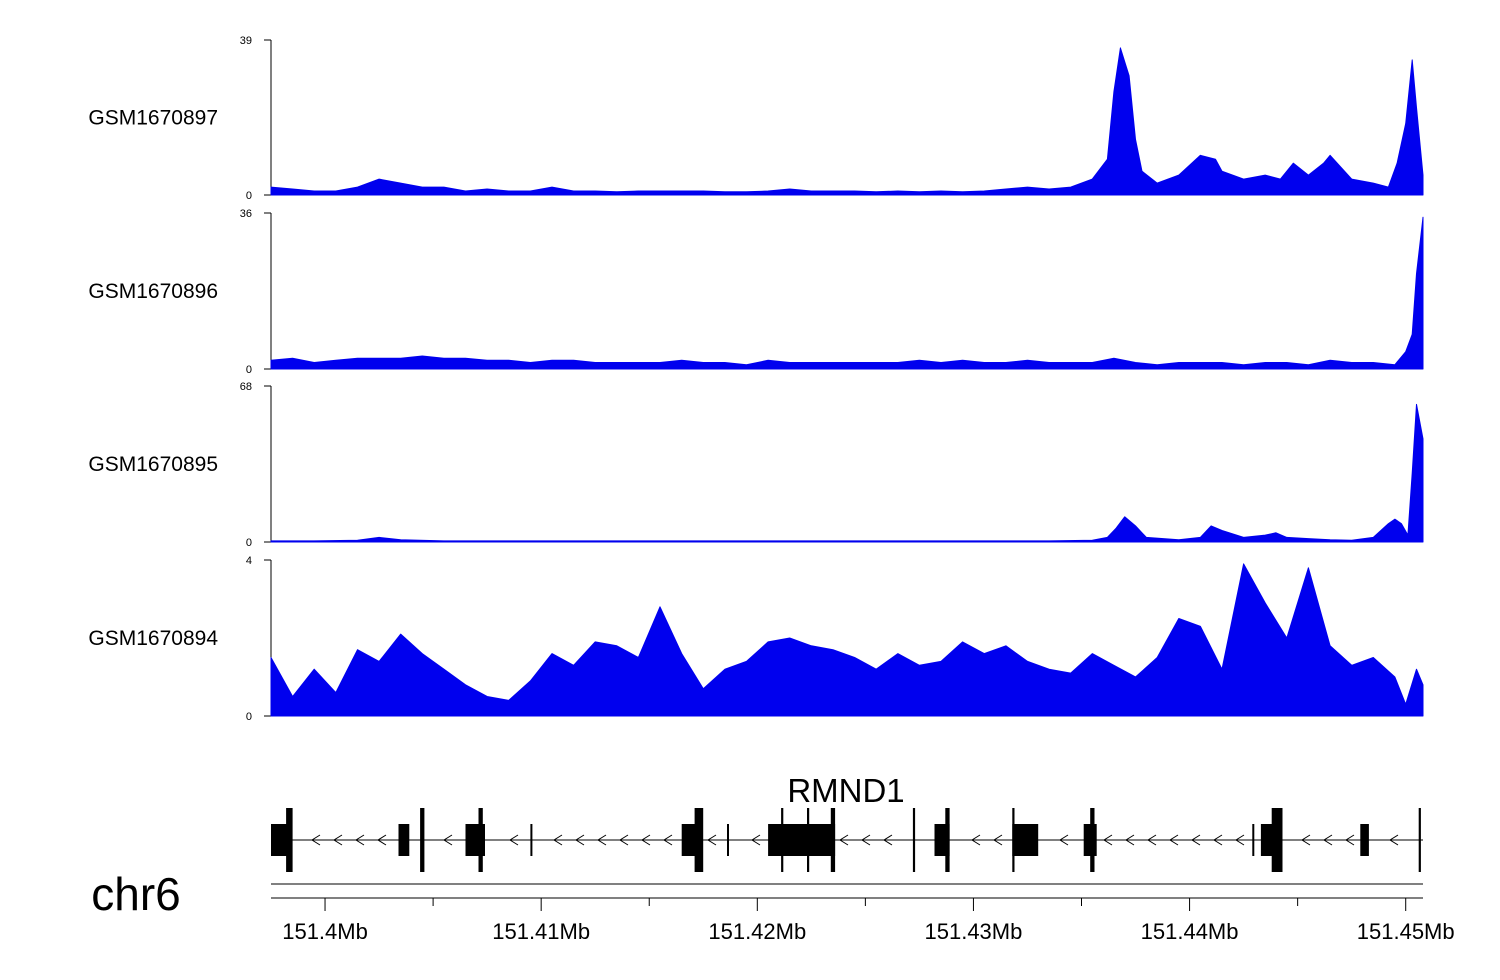 The image size is (1500, 980). What do you see at coordinates (974, 931) in the screenshot?
I see `x-tick-label: 151.43Mb` at bounding box center [974, 931].